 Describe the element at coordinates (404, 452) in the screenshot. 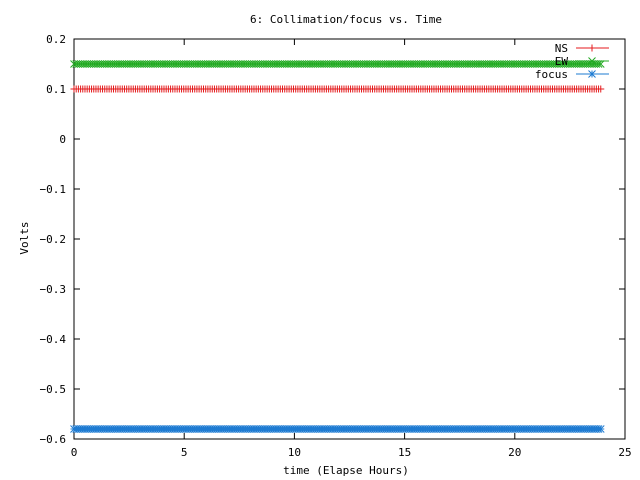

I see `x-tick-label: 15` at that location.